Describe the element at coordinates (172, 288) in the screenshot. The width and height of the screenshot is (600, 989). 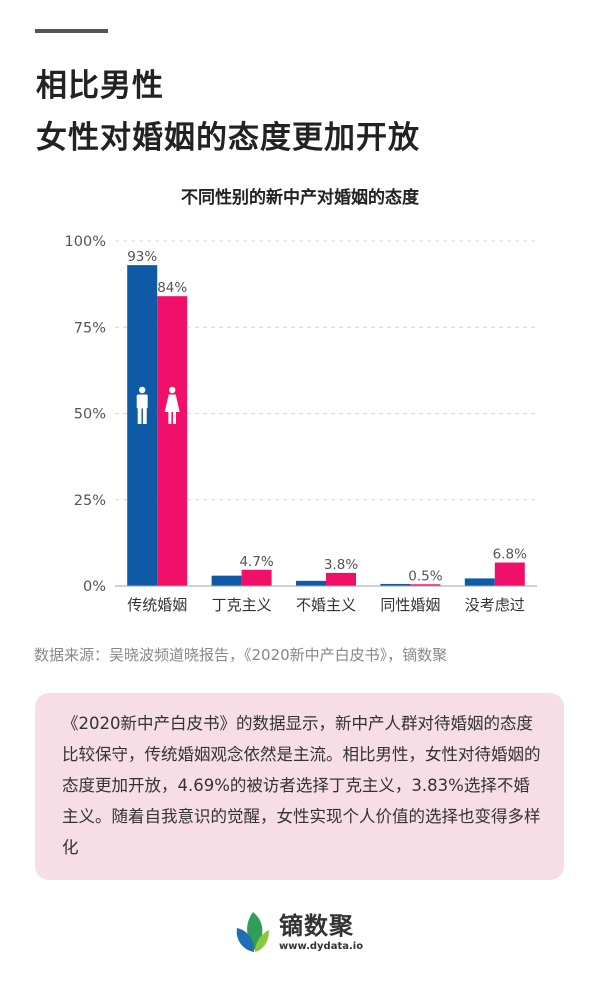
I see `data-label: 84%` at that location.